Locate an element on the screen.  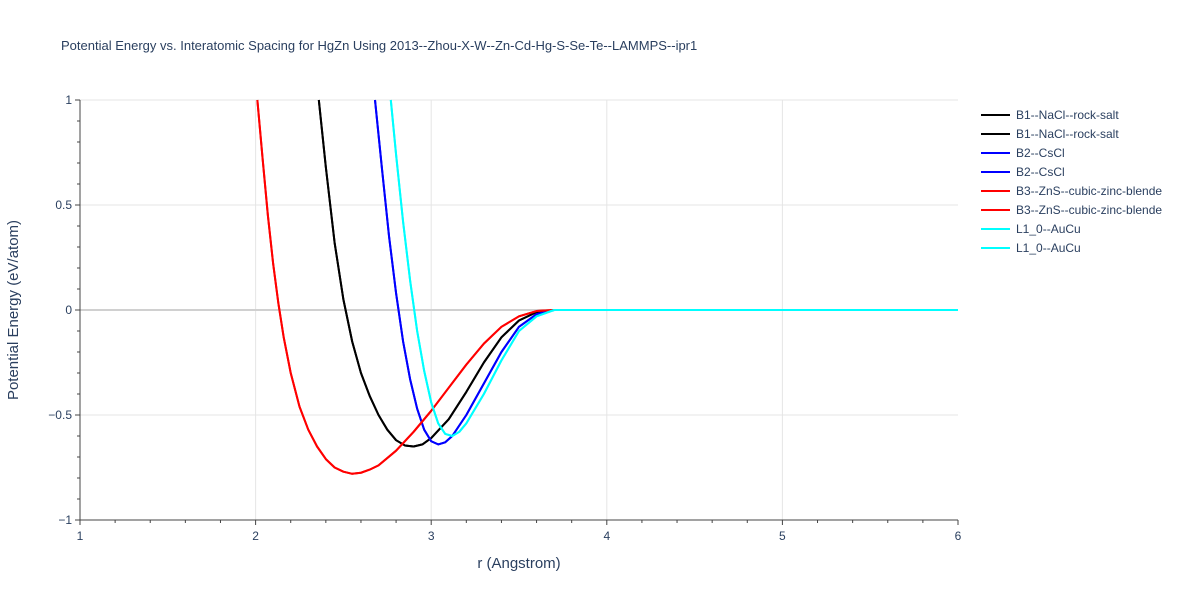
y-tick-label: 0.5 is located at coordinates (63, 205).